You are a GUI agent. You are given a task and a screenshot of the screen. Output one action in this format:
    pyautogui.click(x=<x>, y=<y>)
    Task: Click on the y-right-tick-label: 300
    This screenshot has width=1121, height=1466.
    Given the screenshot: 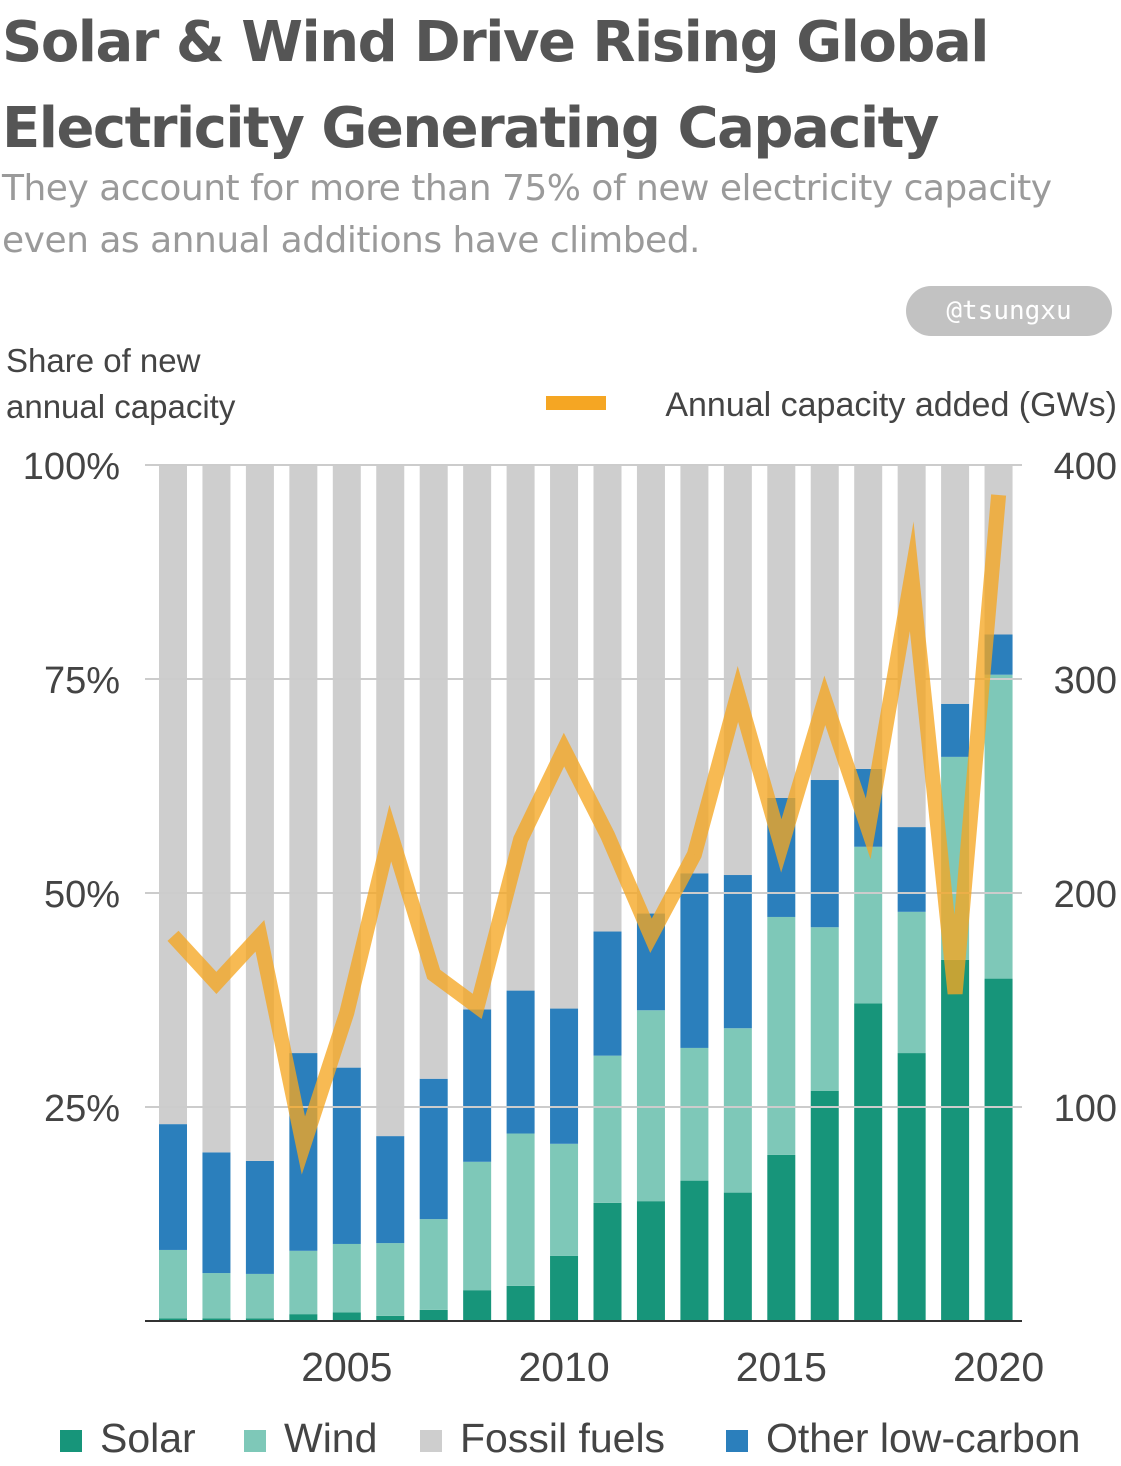 What is the action you would take?
    pyautogui.click(x=1085, y=681)
    